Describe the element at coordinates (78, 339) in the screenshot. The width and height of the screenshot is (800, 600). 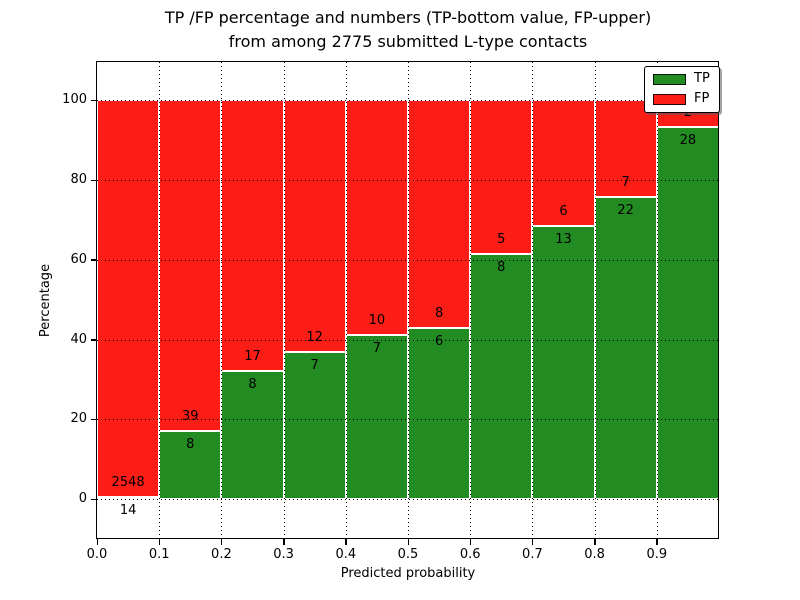
I see `y-tick-label: 40` at that location.